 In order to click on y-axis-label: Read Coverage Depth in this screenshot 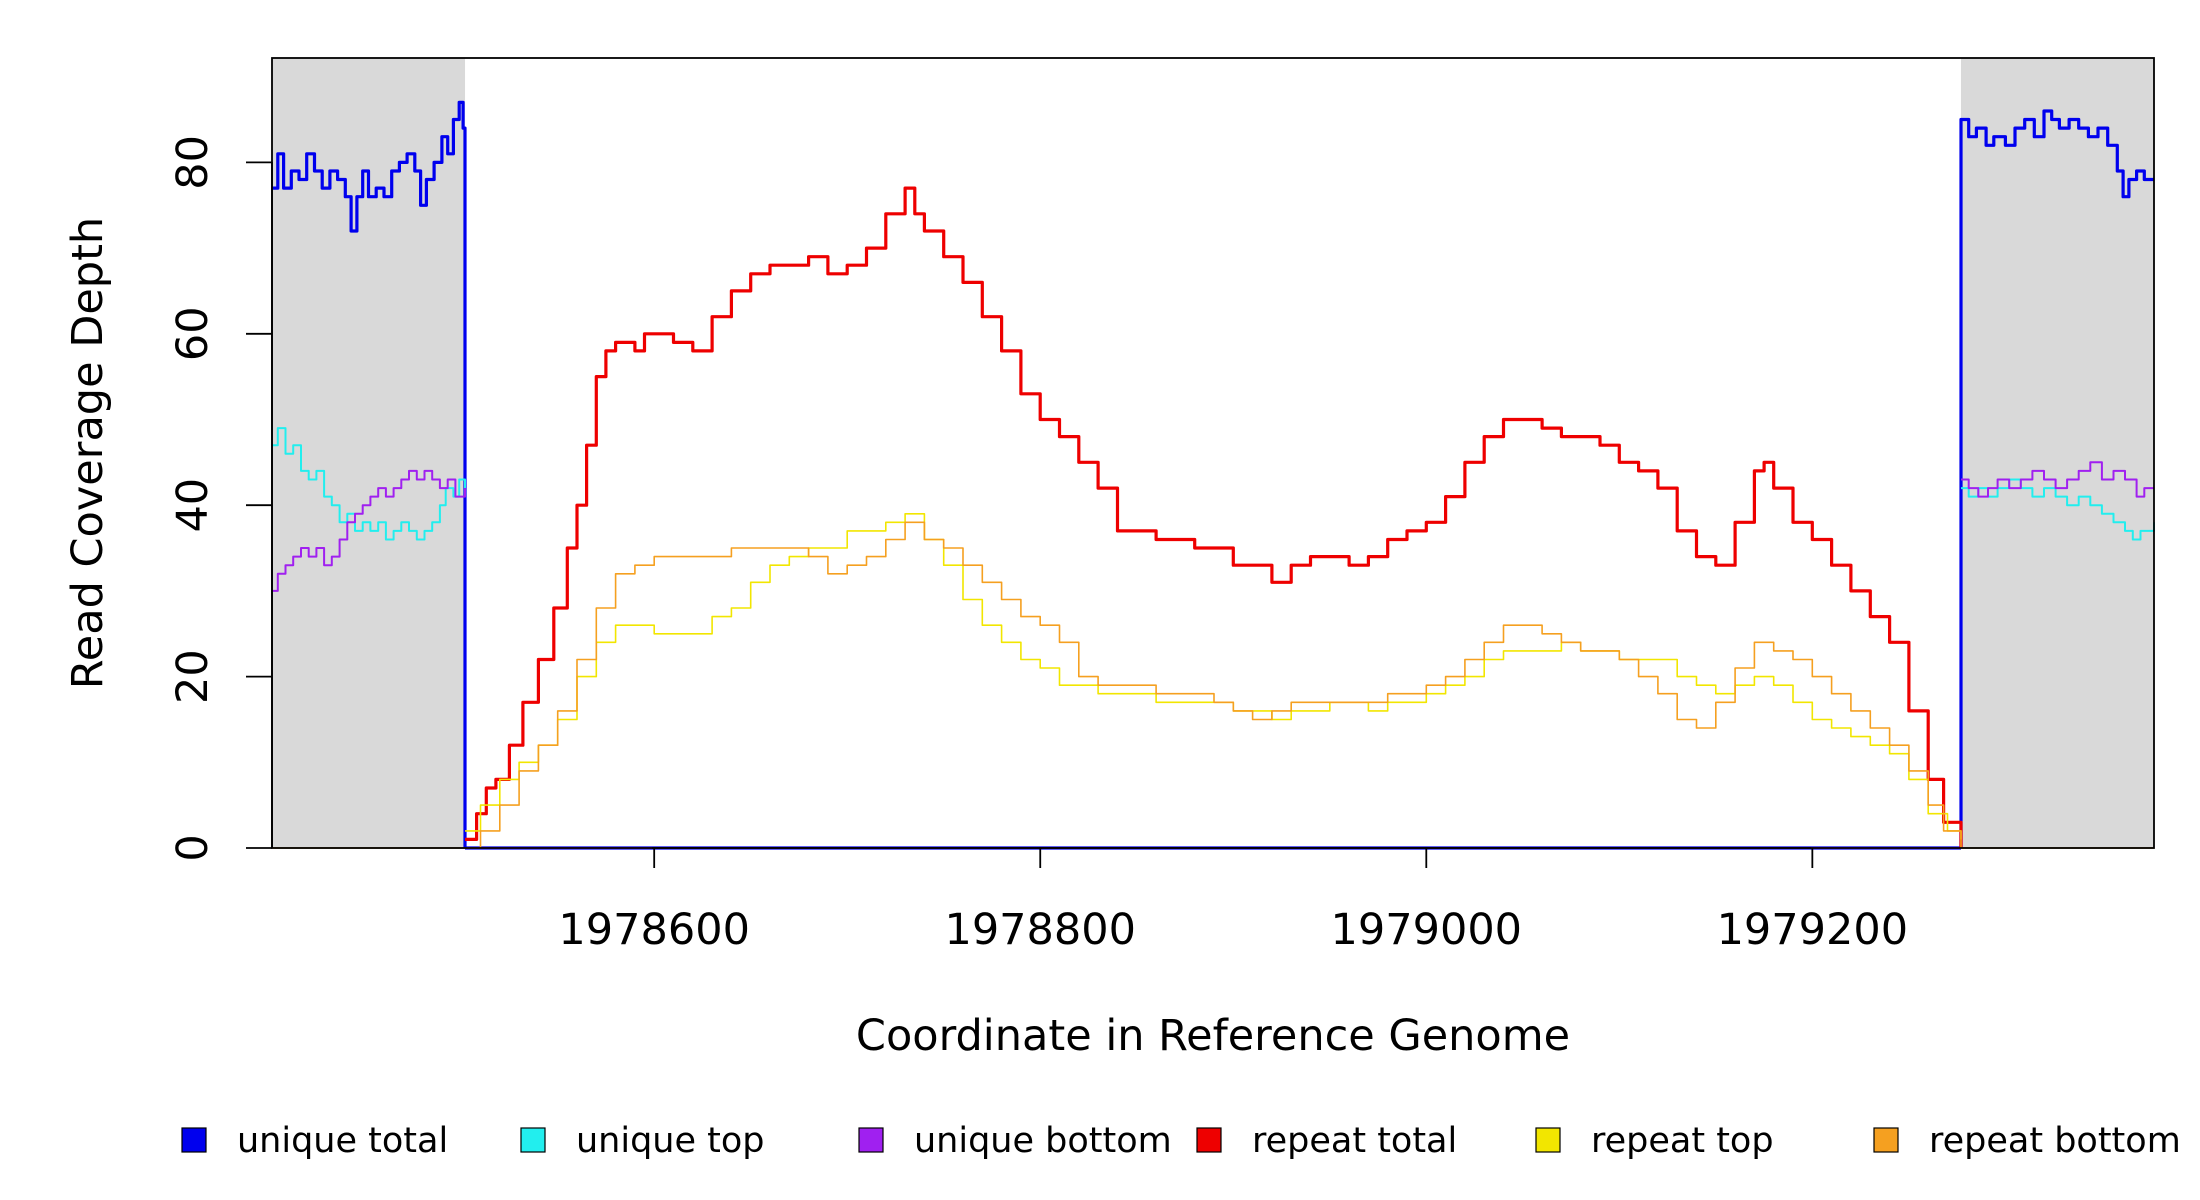, I will do `click(88, 453)`.